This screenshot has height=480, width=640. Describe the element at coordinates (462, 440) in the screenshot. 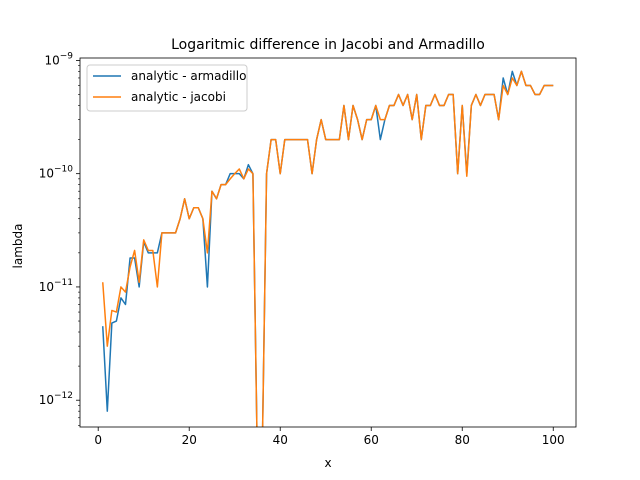

I see `x-tick-label: 80` at that location.